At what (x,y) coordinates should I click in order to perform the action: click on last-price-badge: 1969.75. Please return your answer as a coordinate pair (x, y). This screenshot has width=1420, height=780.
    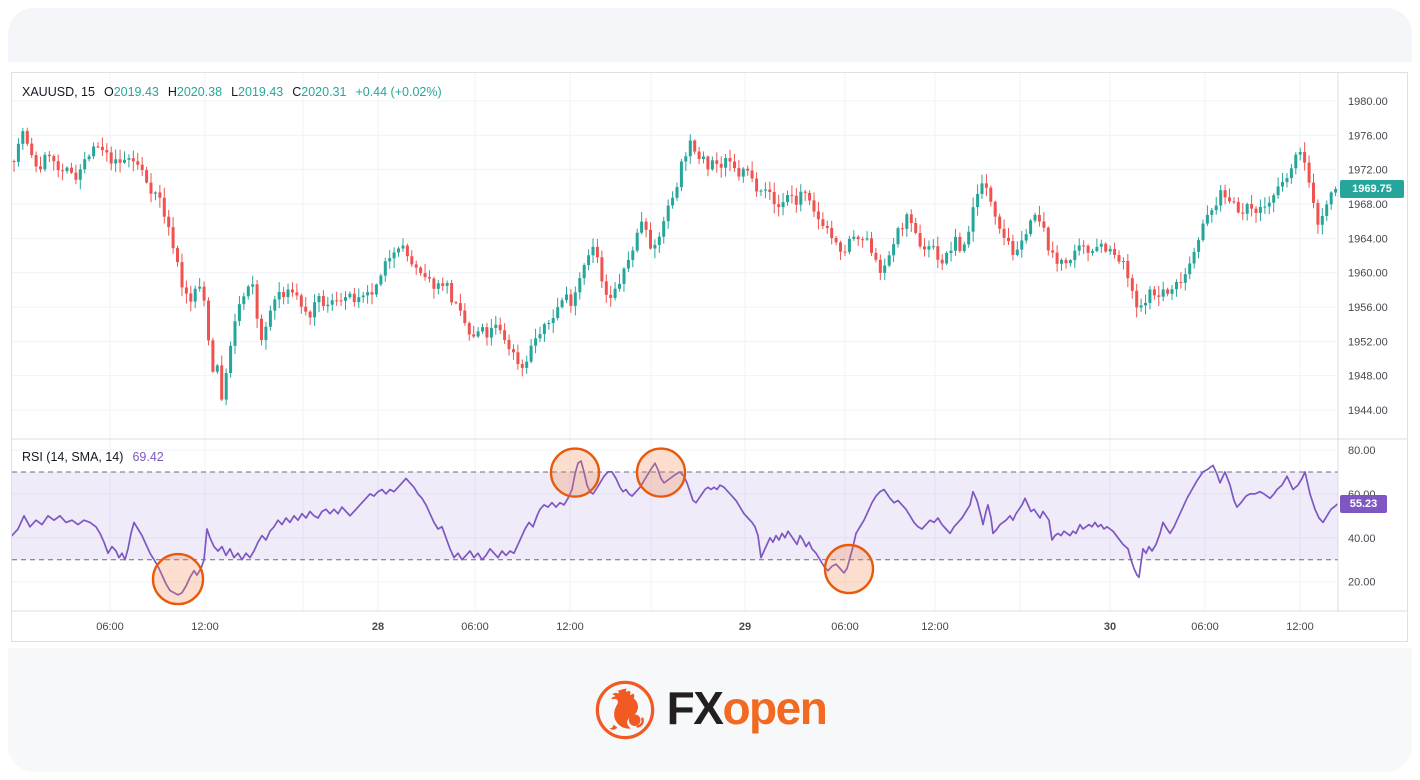
    Looking at the image, I should click on (1372, 189).